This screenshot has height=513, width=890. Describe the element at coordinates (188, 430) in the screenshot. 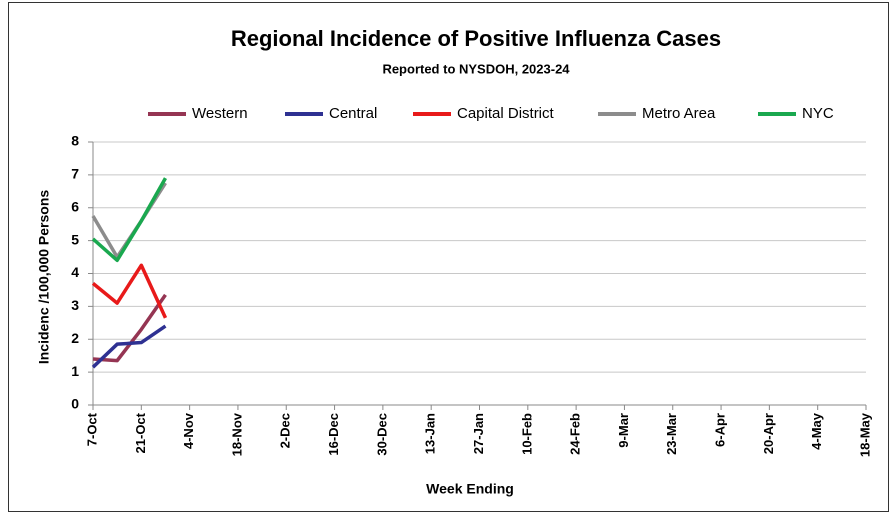

I see `x-tick-label: 4-Nov` at that location.